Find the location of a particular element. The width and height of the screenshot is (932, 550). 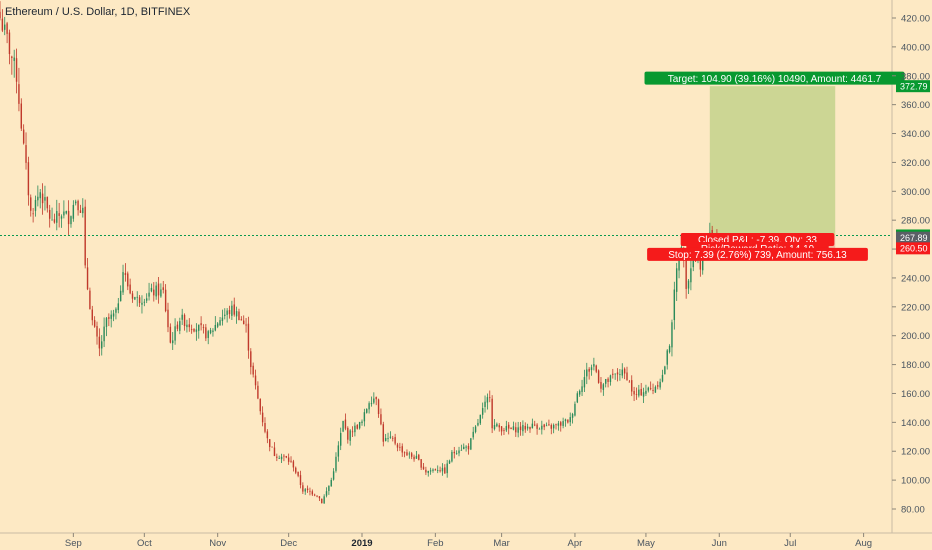

y-tick-label: 220.00 is located at coordinates (915, 307).